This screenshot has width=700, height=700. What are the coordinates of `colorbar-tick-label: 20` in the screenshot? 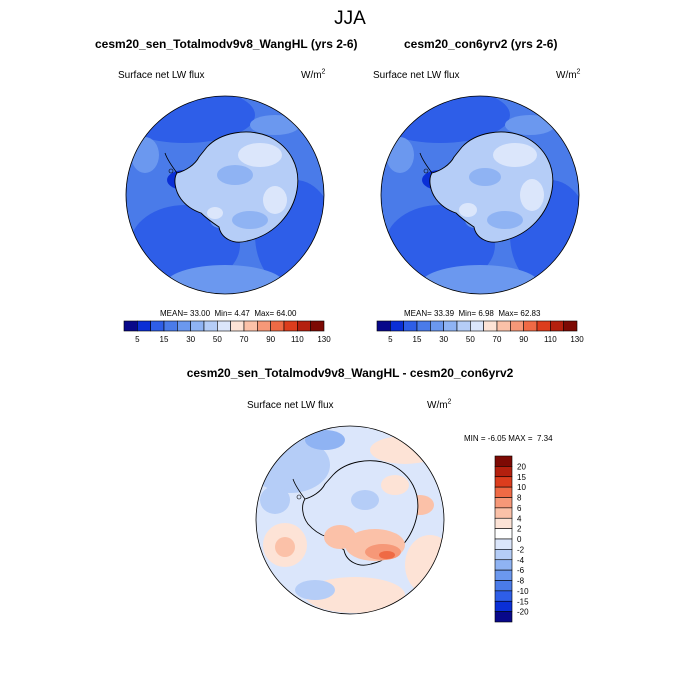 It's located at (521, 466).